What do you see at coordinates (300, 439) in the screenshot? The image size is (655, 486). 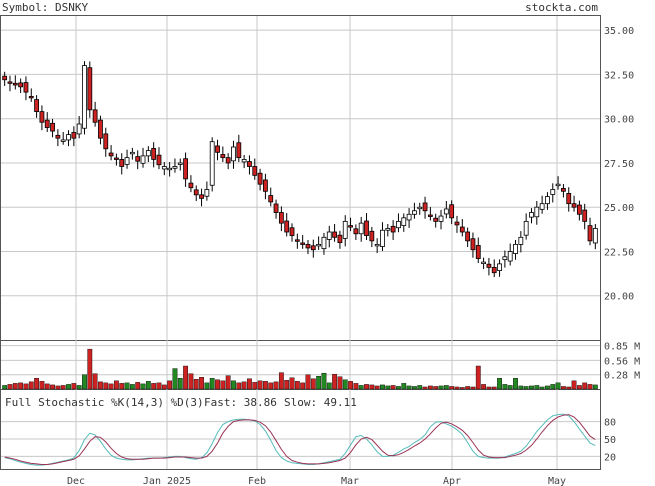 I see `stochastic-lines` at bounding box center [300, 439].